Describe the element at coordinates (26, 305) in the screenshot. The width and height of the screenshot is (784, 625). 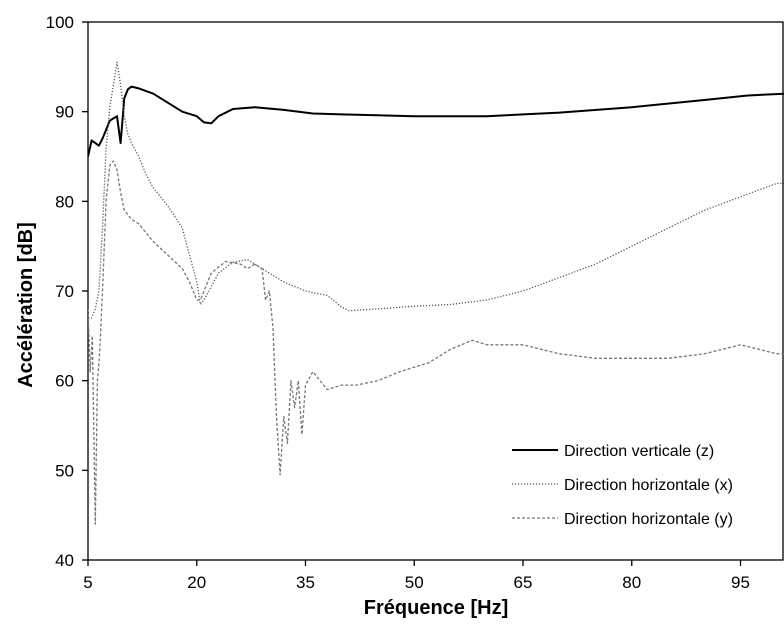
I see `y-axis-title: Accélération [dB]` at that location.